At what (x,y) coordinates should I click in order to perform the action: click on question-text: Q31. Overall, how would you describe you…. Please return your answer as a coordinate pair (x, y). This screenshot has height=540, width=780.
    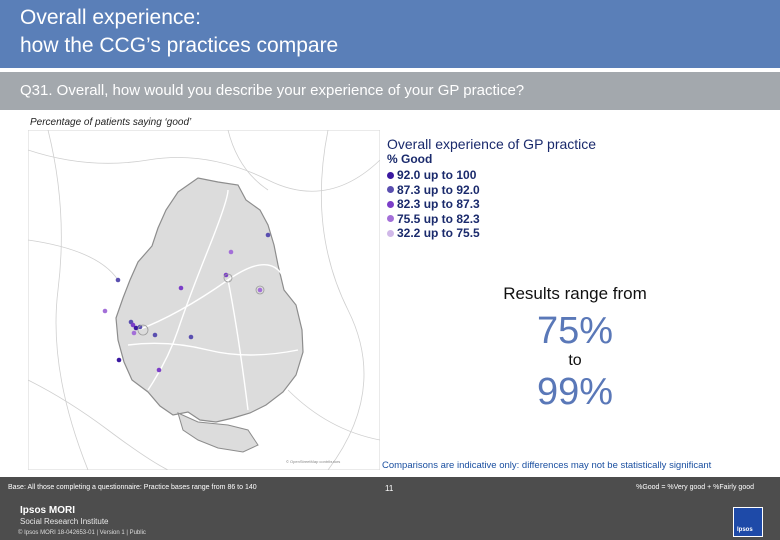
    Looking at the image, I should click on (272, 90).